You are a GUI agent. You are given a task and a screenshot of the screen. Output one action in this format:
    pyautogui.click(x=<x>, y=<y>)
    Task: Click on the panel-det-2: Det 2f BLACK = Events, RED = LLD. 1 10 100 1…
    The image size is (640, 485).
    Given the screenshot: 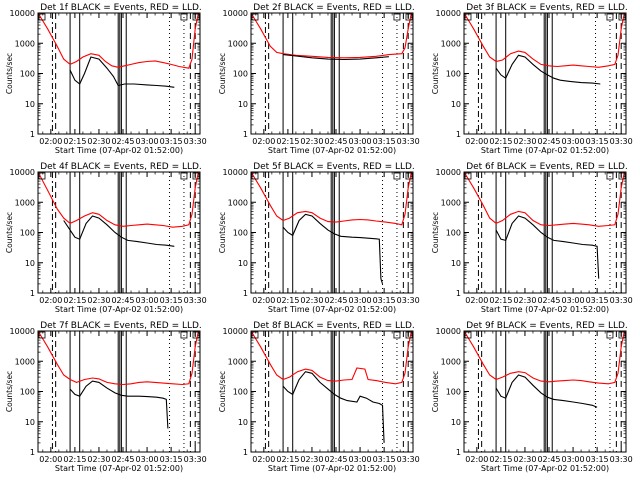 What is the action you would take?
    pyautogui.click(x=319, y=79)
    